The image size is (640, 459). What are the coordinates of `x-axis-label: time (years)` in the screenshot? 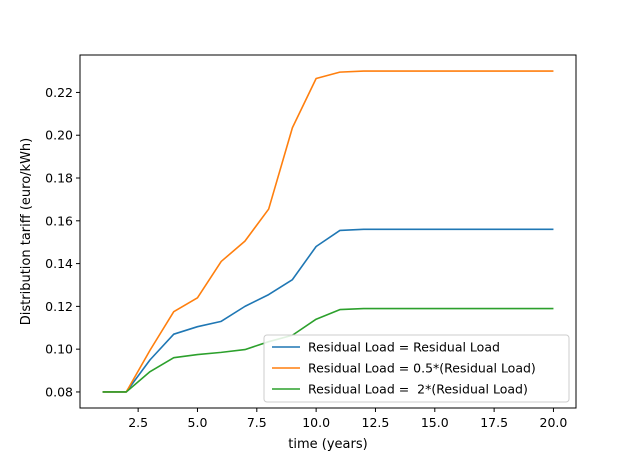 It's located at (327, 444).